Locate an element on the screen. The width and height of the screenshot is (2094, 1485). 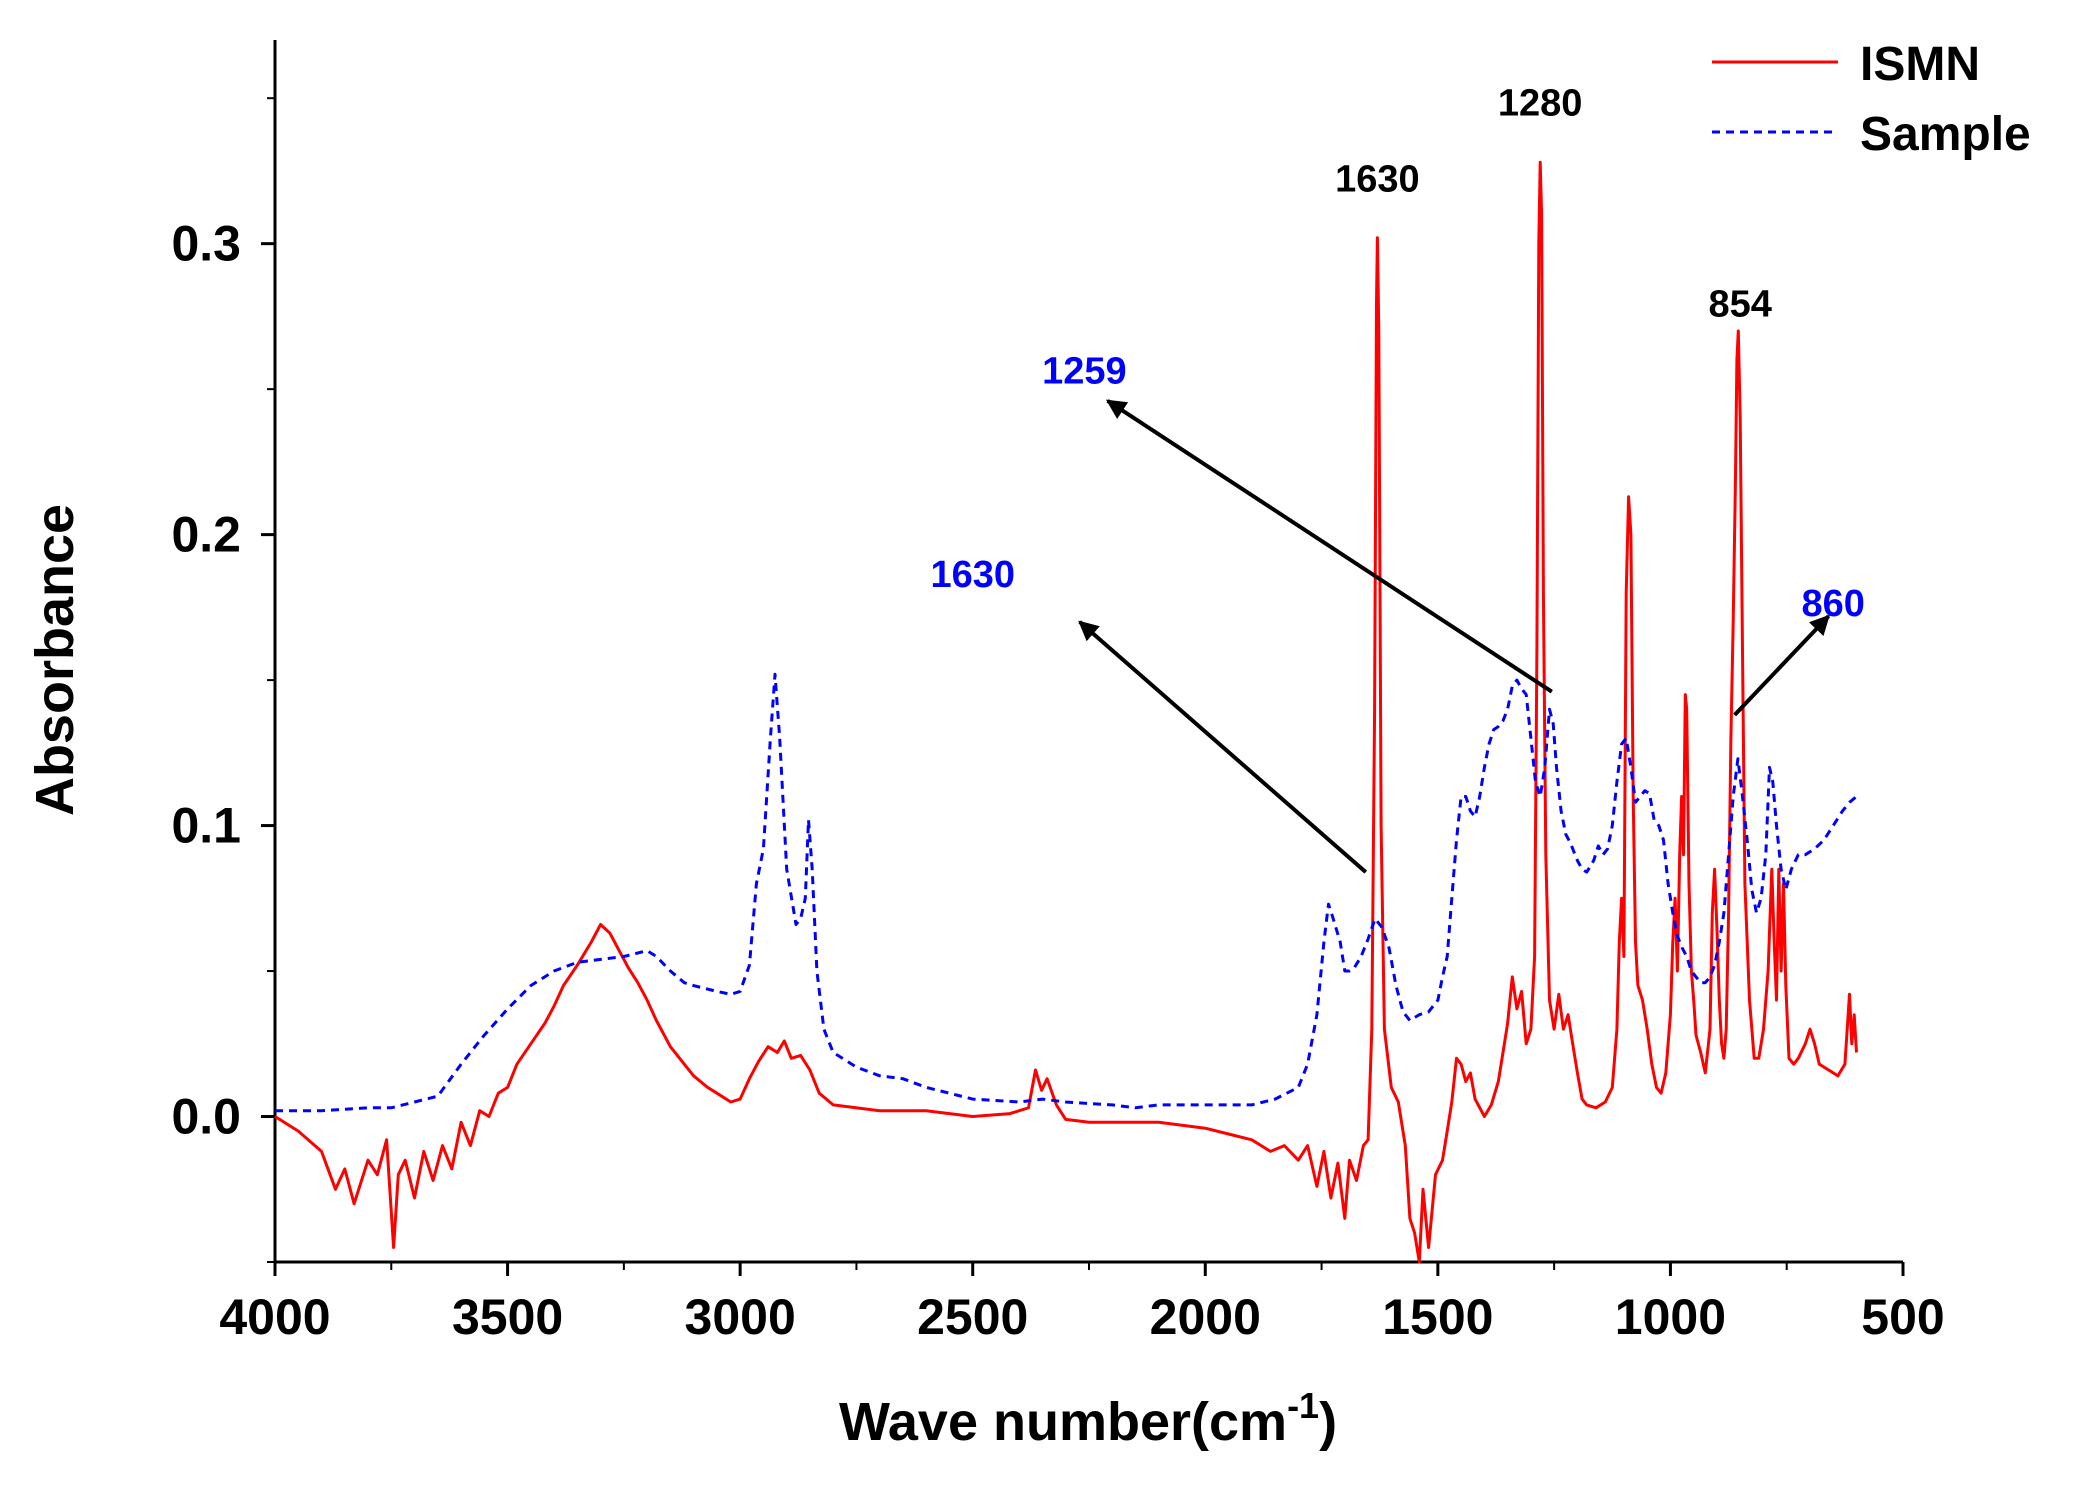
peak-label-860: 860 is located at coordinates (1833, 604).